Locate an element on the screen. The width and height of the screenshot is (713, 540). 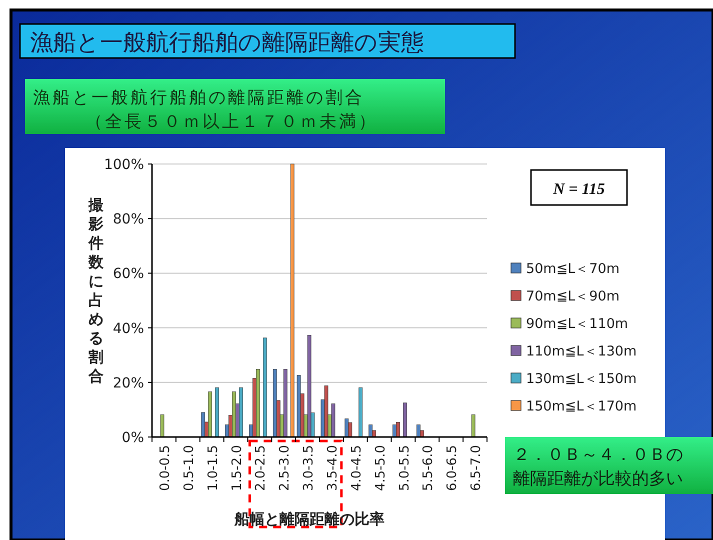
text: 撮影件数に占める割合 is located at coordinates (96, 290).